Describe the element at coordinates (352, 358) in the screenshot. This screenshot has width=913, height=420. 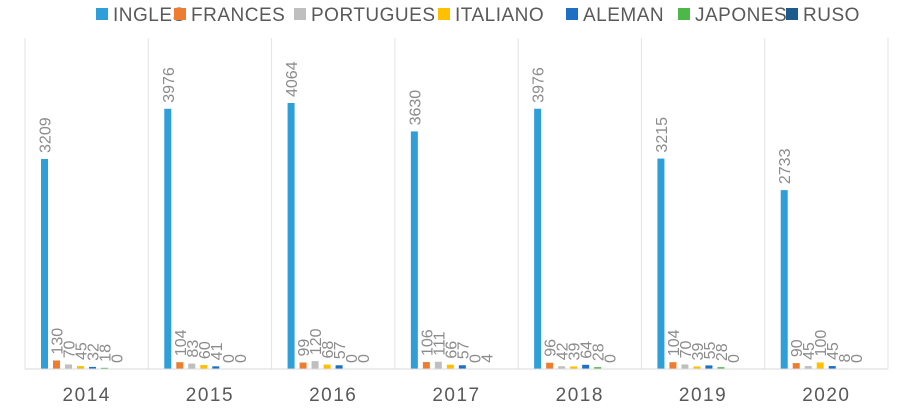
I see `data-label-japones-2016: 0` at that location.